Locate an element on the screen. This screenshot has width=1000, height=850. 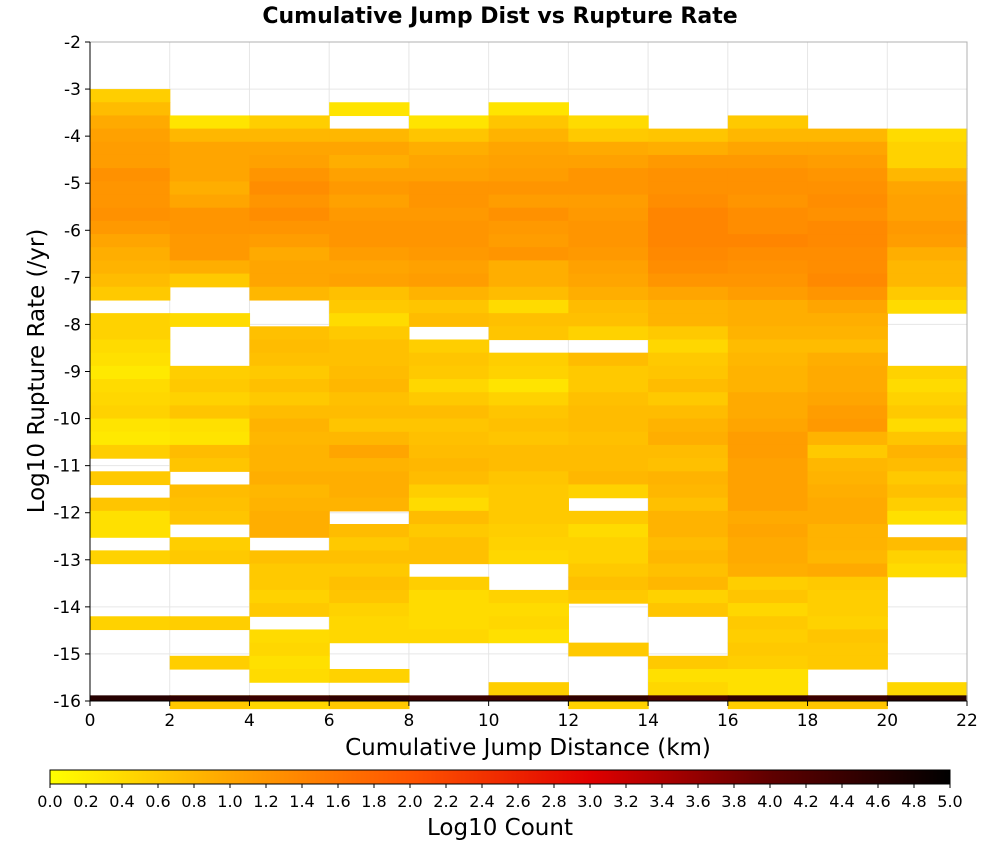
x-tick-label: 0 is located at coordinates (90, 721).